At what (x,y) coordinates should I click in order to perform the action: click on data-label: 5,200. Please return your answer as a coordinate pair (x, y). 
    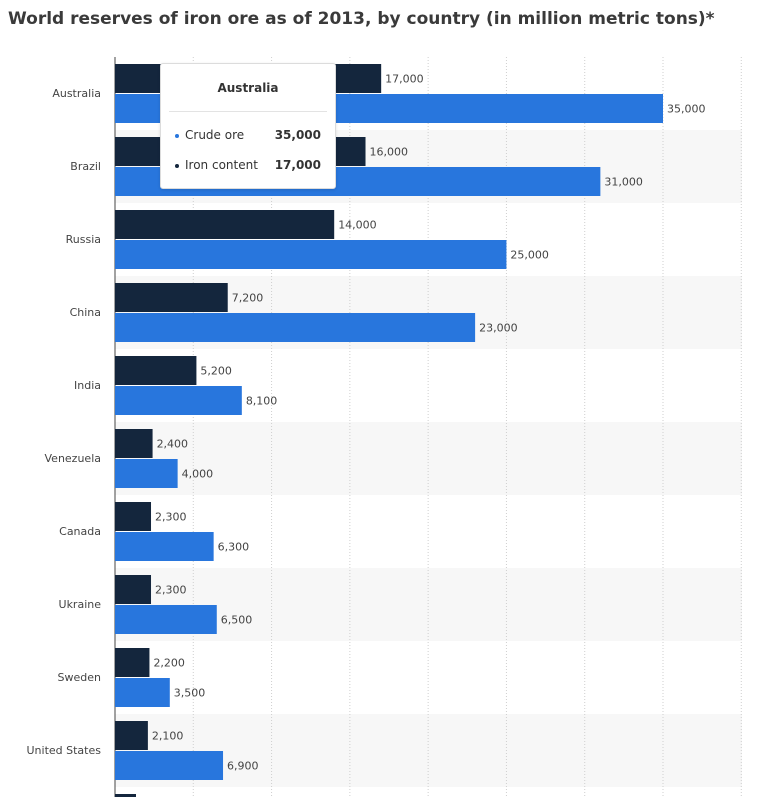
    Looking at the image, I should click on (216, 371).